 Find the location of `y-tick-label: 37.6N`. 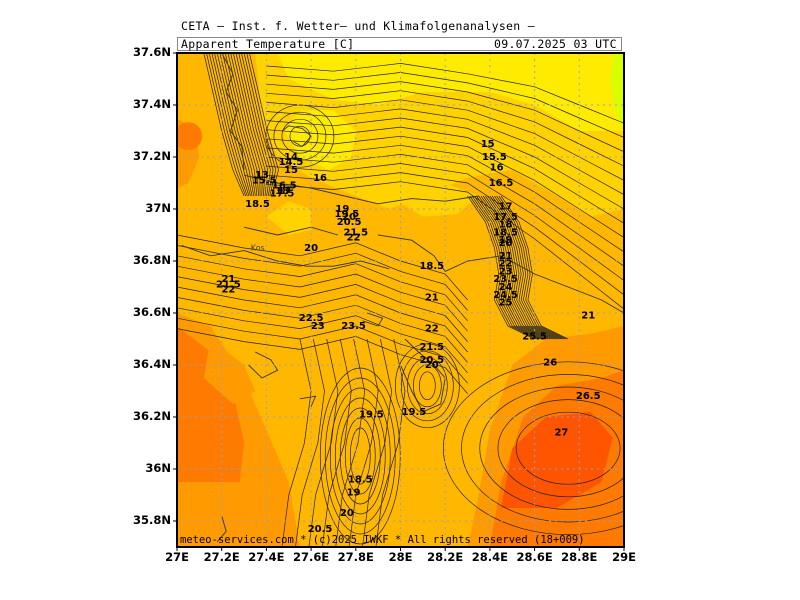

y-tick-label: 37.6N is located at coordinates (152, 52).